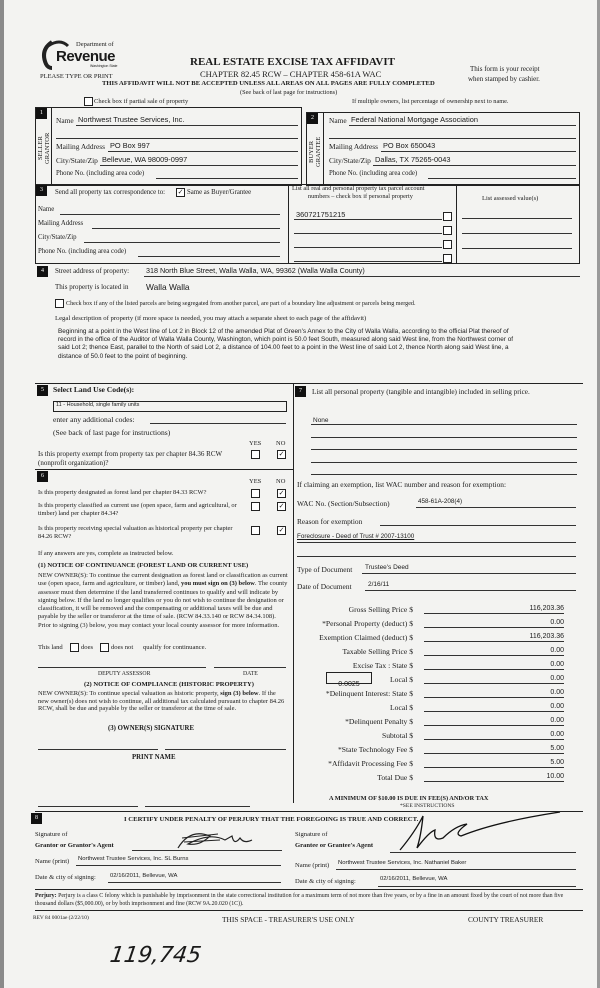 The image size is (600, 988). What do you see at coordinates (44, 148) in the screenshot?
I see `seller-side-label: SELLER GRANTOR` at bounding box center [44, 148].